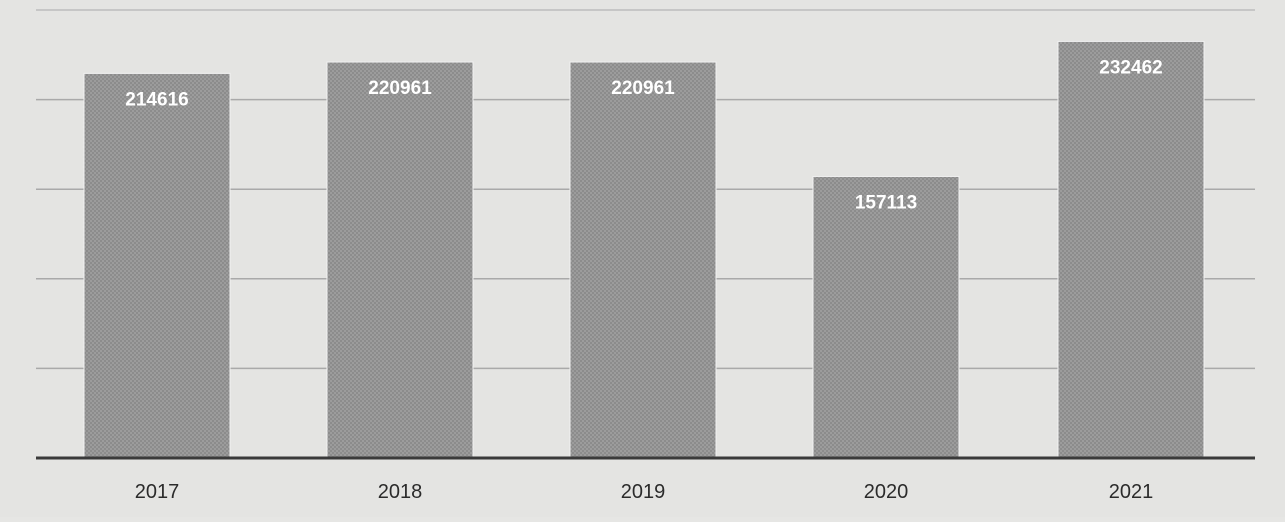 Image resolution: width=1285 pixels, height=522 pixels. I want to click on bar-2019, so click(643, 260).